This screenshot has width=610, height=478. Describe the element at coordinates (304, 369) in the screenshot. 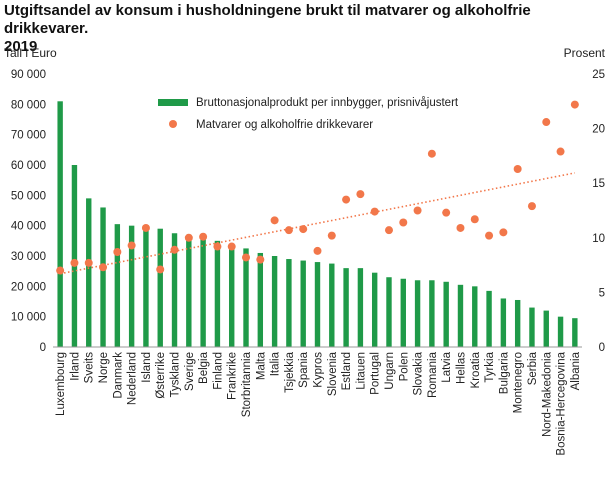

I see `x-tick-label: Spania` at that location.